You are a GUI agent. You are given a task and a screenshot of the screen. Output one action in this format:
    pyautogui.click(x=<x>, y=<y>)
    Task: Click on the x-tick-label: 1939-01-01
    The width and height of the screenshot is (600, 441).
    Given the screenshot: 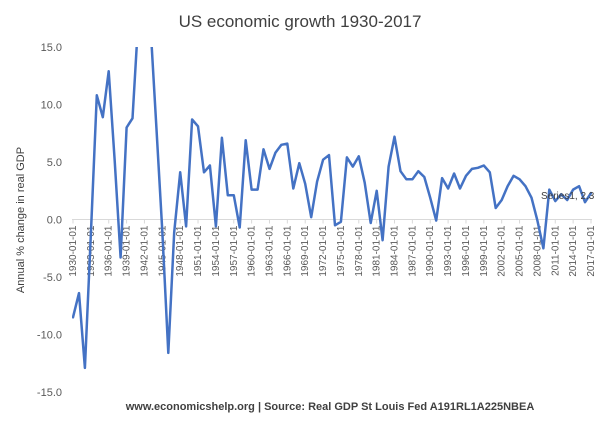 What is the action you would take?
    pyautogui.click(x=127, y=251)
    